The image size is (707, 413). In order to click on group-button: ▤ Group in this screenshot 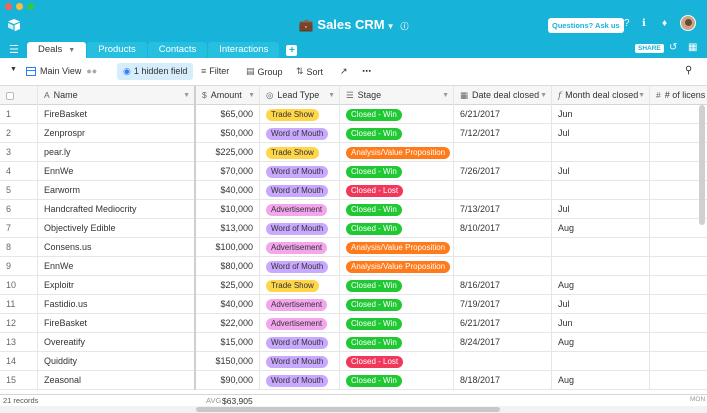, I will do `click(264, 71)`.